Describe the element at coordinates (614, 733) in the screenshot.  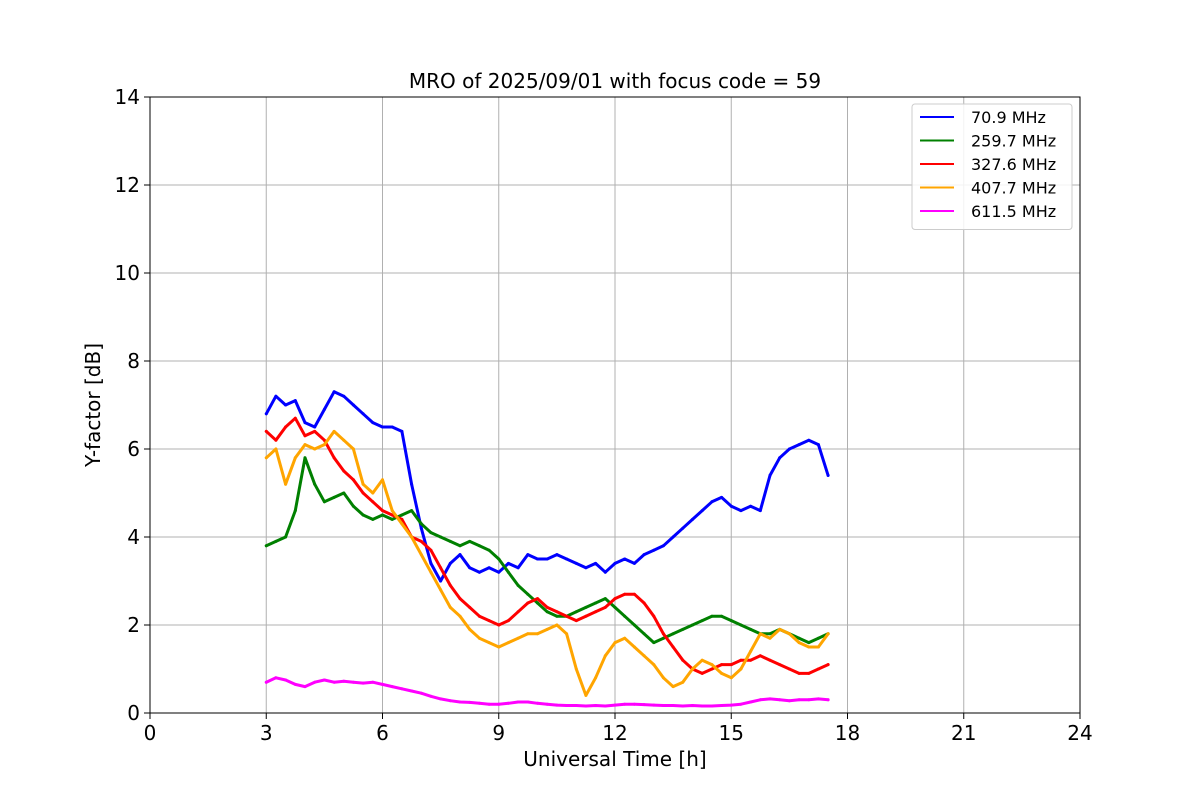
I see `x-tick-label: 12` at that location.